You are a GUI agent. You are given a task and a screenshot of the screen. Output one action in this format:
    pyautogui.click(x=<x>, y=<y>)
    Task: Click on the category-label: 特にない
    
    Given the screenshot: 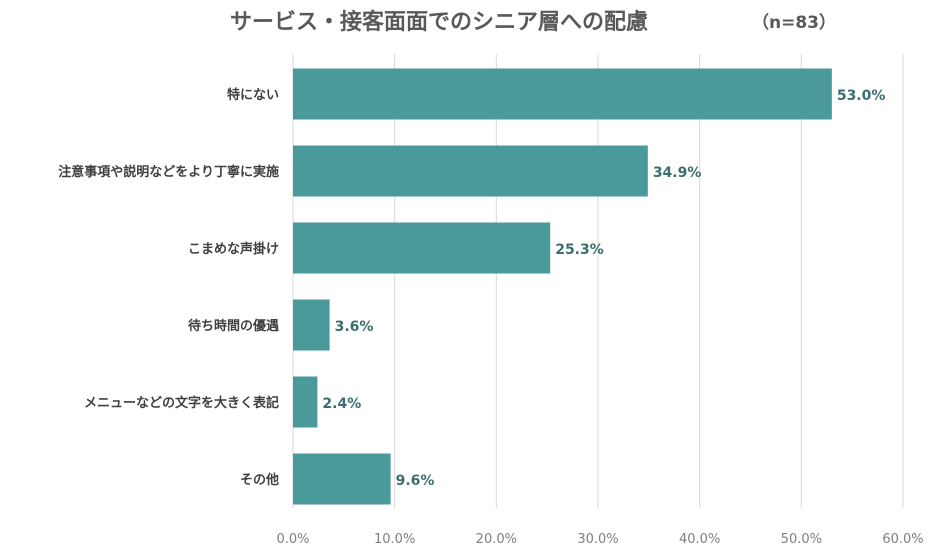 What is the action you would take?
    pyautogui.click(x=253, y=95)
    